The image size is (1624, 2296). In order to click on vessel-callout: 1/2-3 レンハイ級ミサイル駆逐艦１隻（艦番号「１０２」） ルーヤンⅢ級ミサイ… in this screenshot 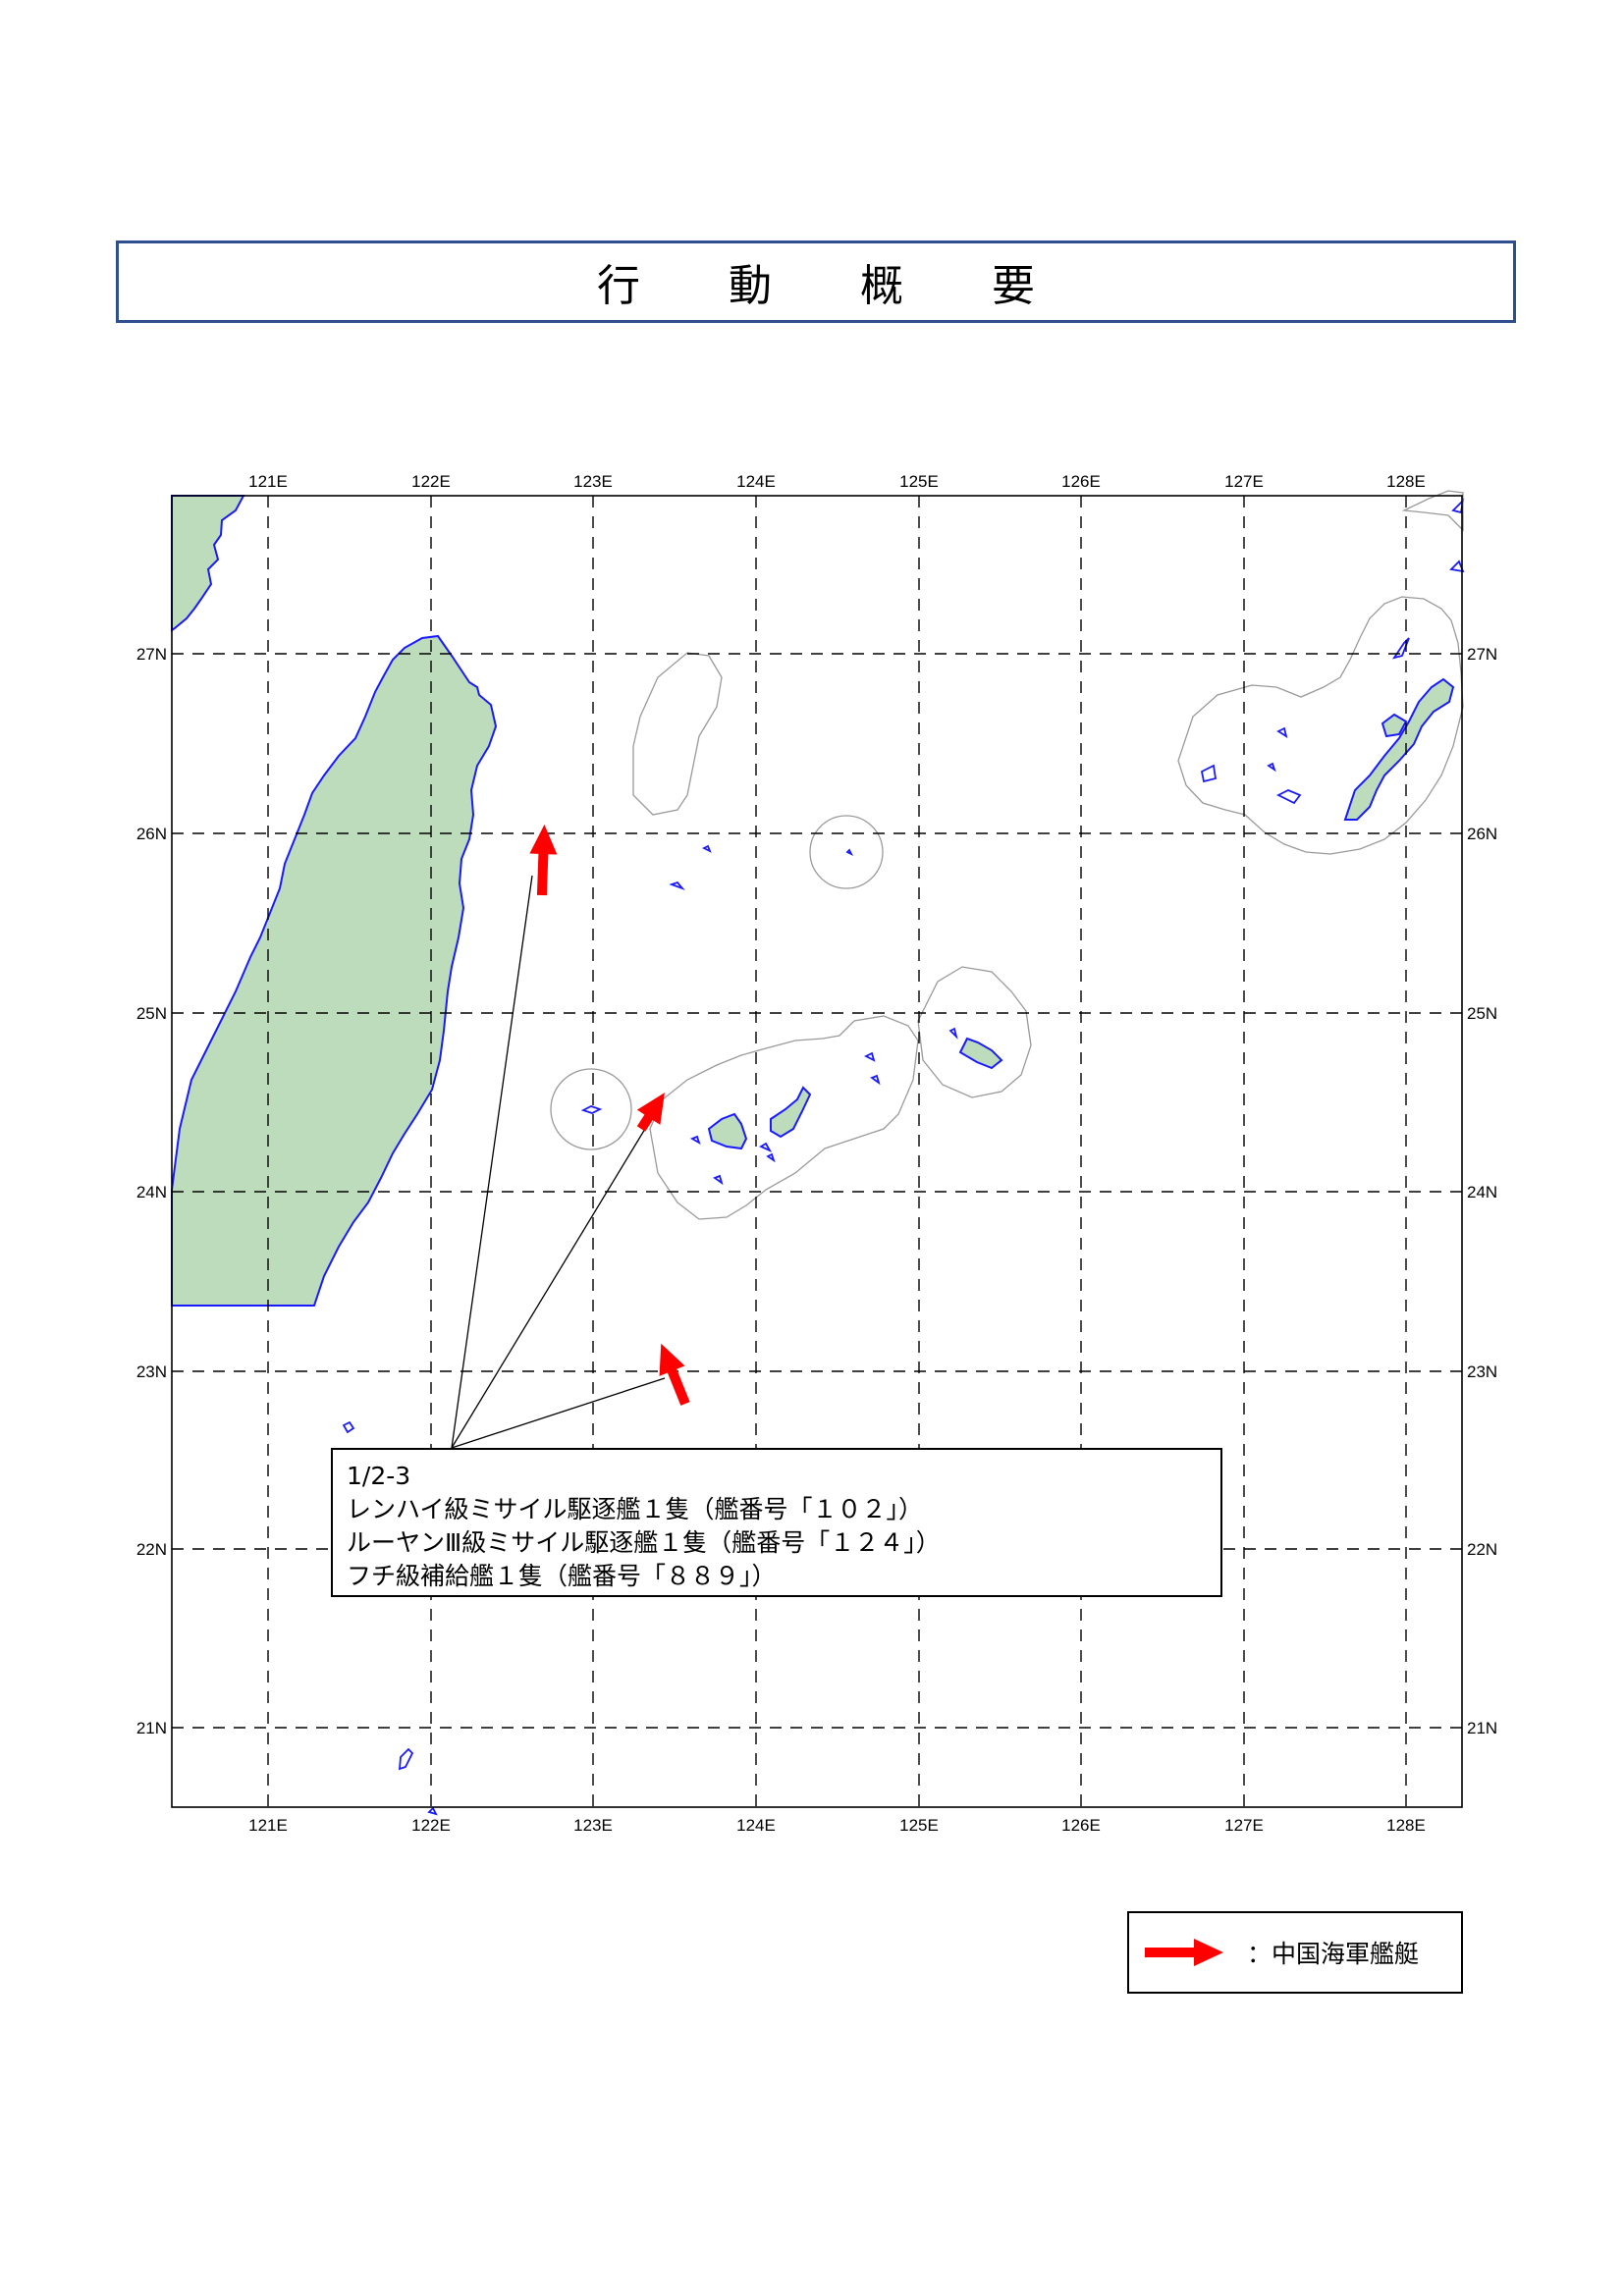, I will do `click(776, 1522)`.